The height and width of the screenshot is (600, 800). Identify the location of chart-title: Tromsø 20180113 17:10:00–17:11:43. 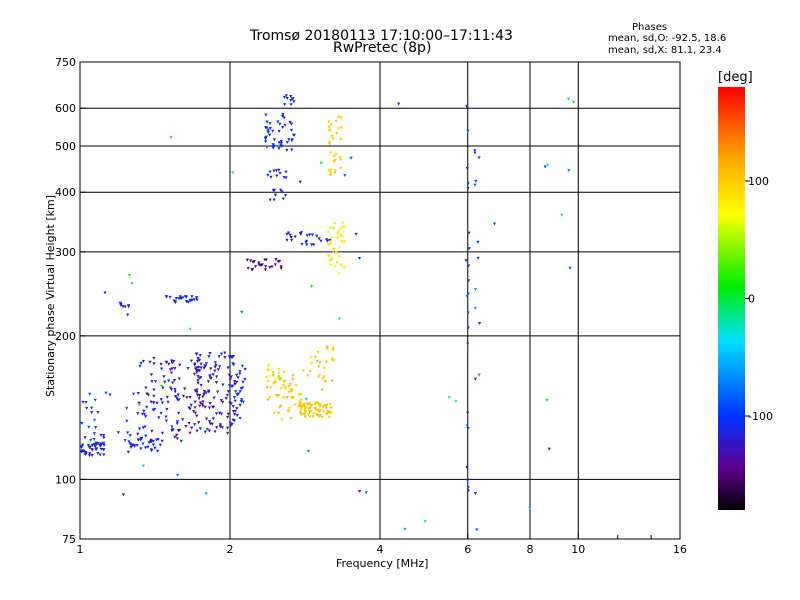
(381, 36).